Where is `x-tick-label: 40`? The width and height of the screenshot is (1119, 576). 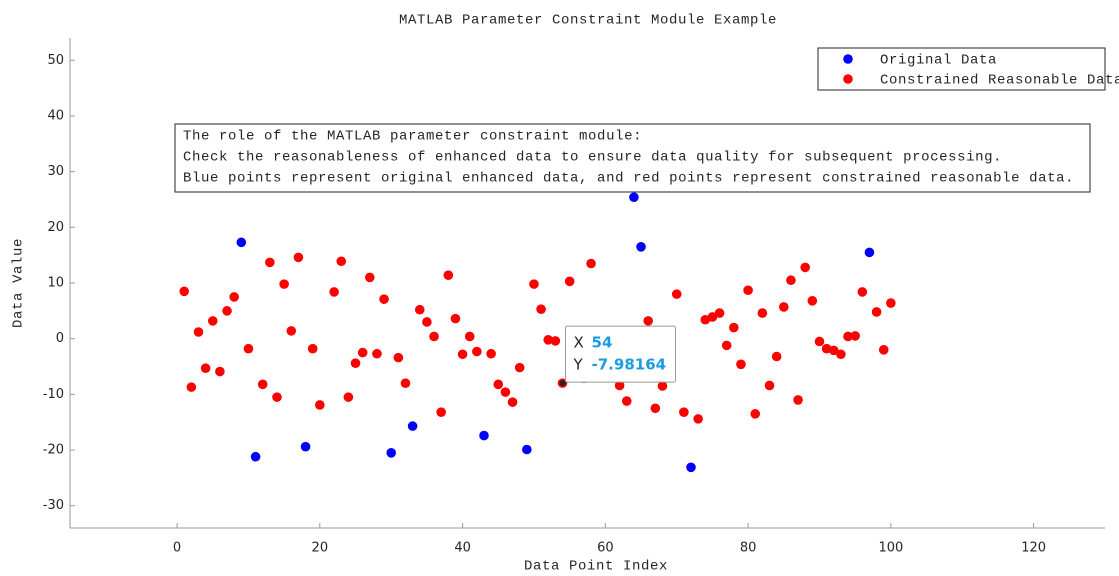
x-tick-label: 40 is located at coordinates (462, 548).